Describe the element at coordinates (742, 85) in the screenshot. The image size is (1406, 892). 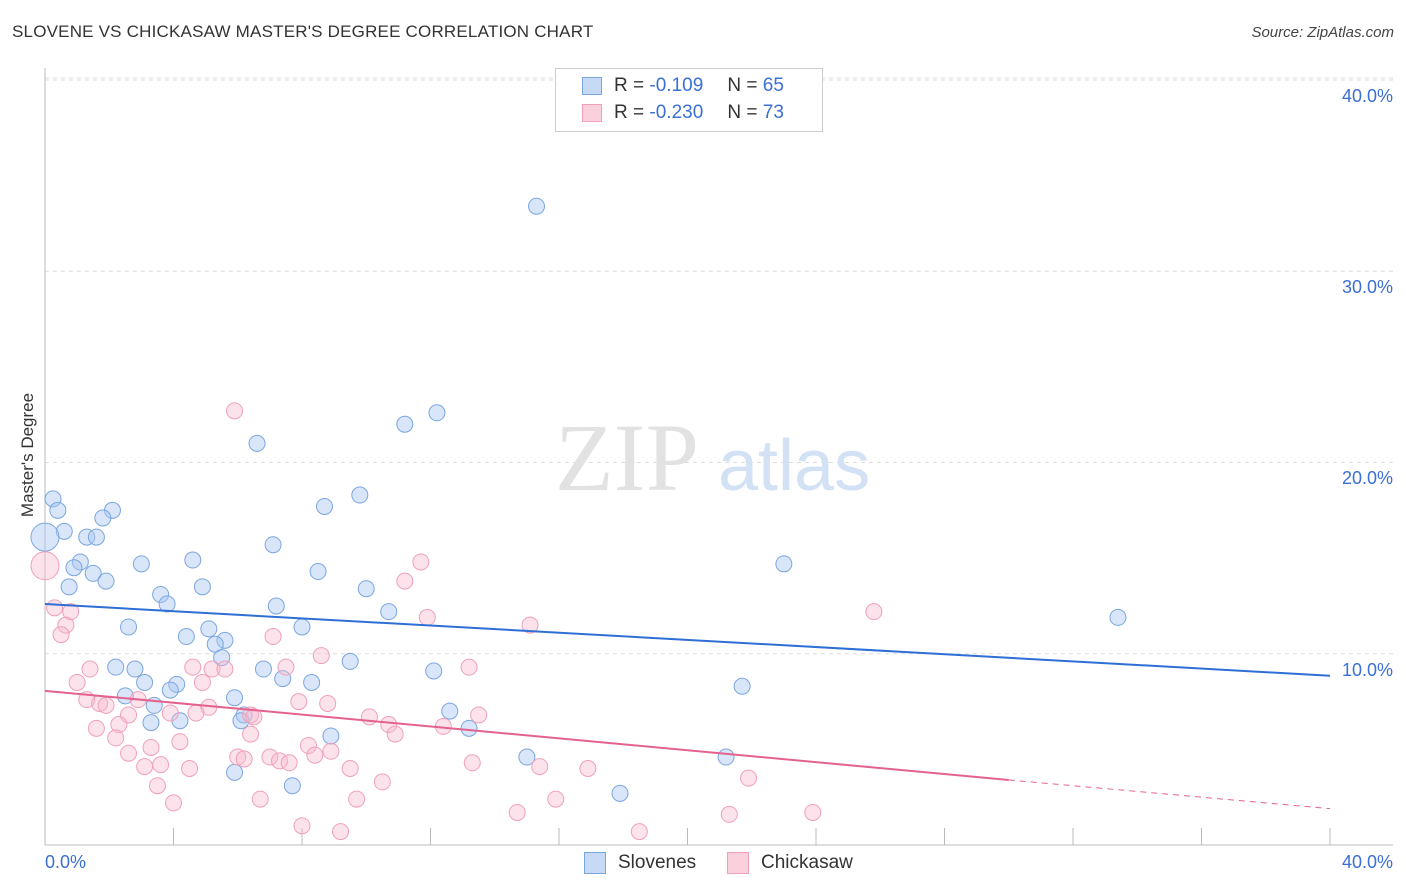
I see `n-label: N =` at that location.